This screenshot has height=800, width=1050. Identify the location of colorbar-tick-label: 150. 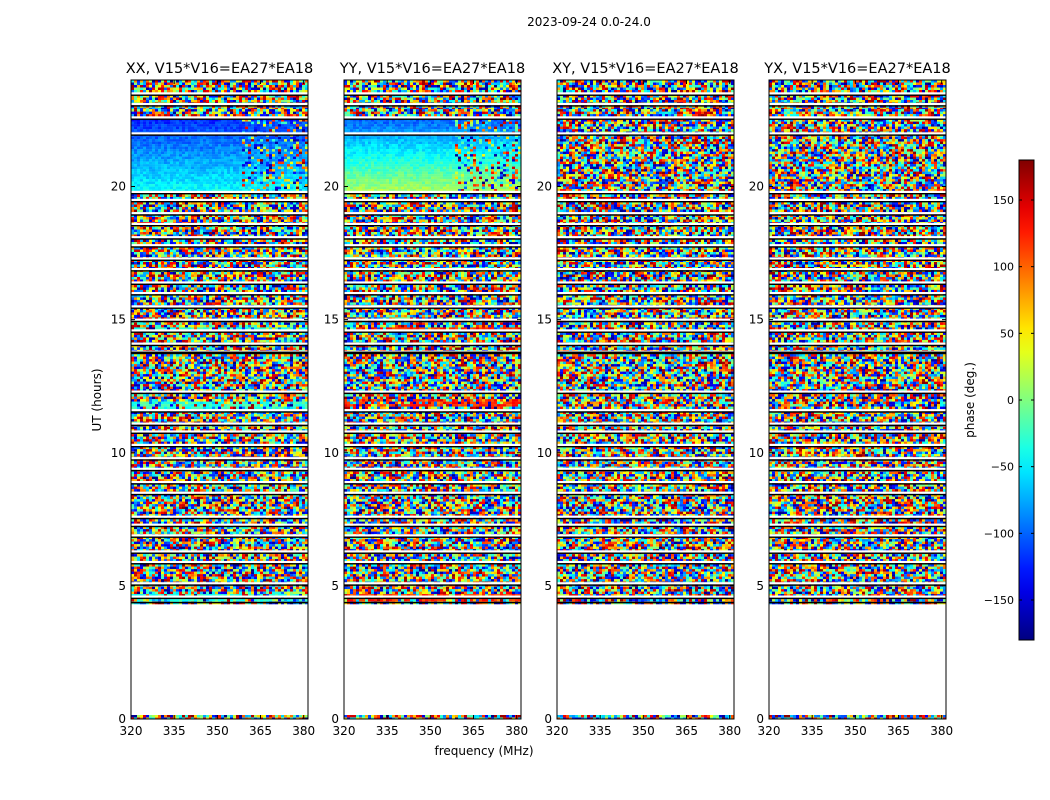
(1003, 200).